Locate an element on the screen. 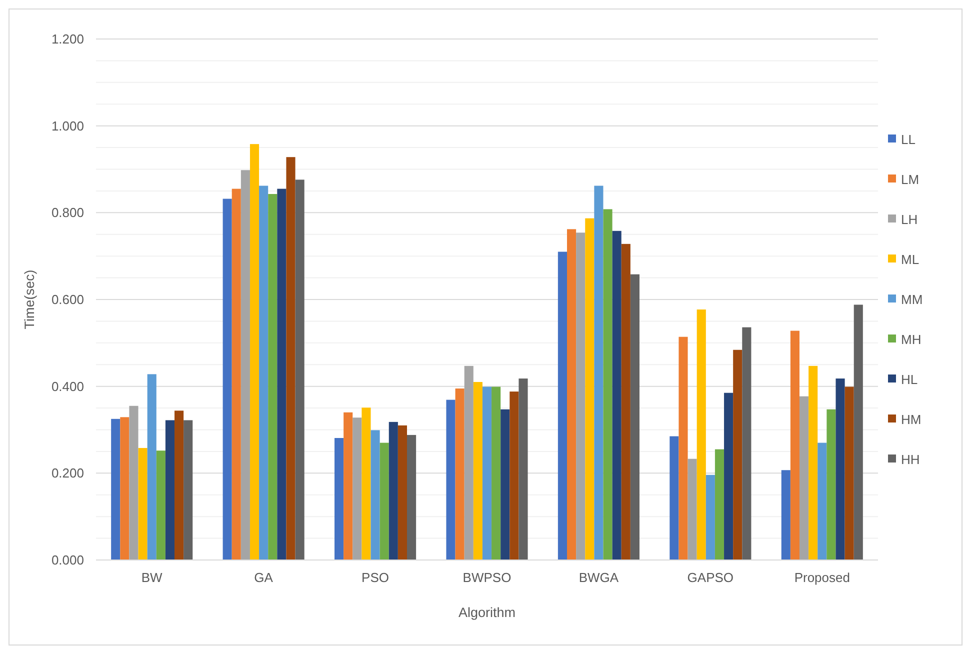  legend-label: LL is located at coordinates (908, 140).